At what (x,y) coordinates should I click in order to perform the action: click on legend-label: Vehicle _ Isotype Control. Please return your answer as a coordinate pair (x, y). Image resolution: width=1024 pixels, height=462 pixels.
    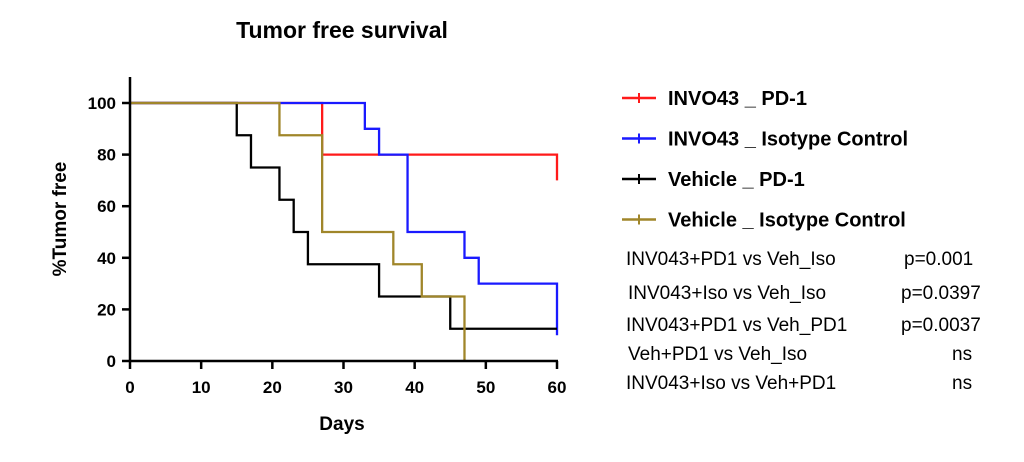
    Looking at the image, I should click on (787, 221).